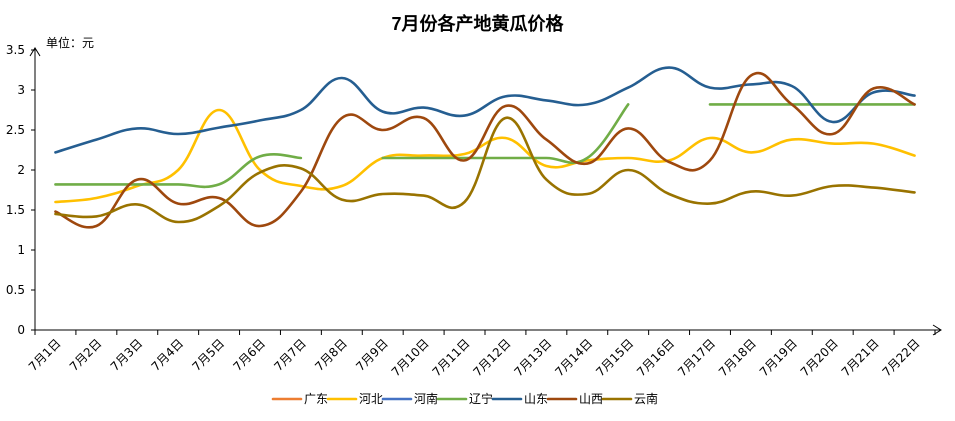  I want to click on y-tick-label: 2, so click(21, 170).